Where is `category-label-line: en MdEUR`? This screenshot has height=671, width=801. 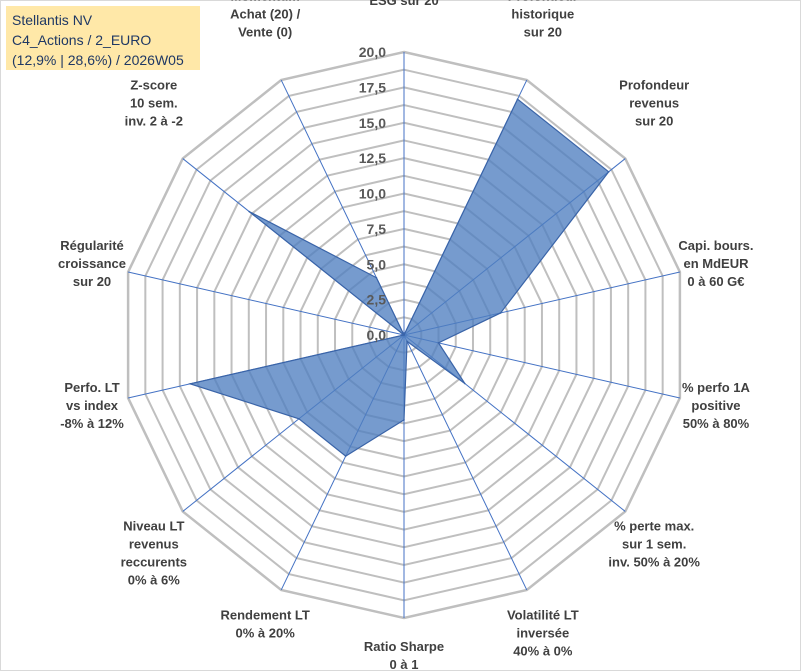 category-label-line: en MdEUR is located at coordinates (716, 263).